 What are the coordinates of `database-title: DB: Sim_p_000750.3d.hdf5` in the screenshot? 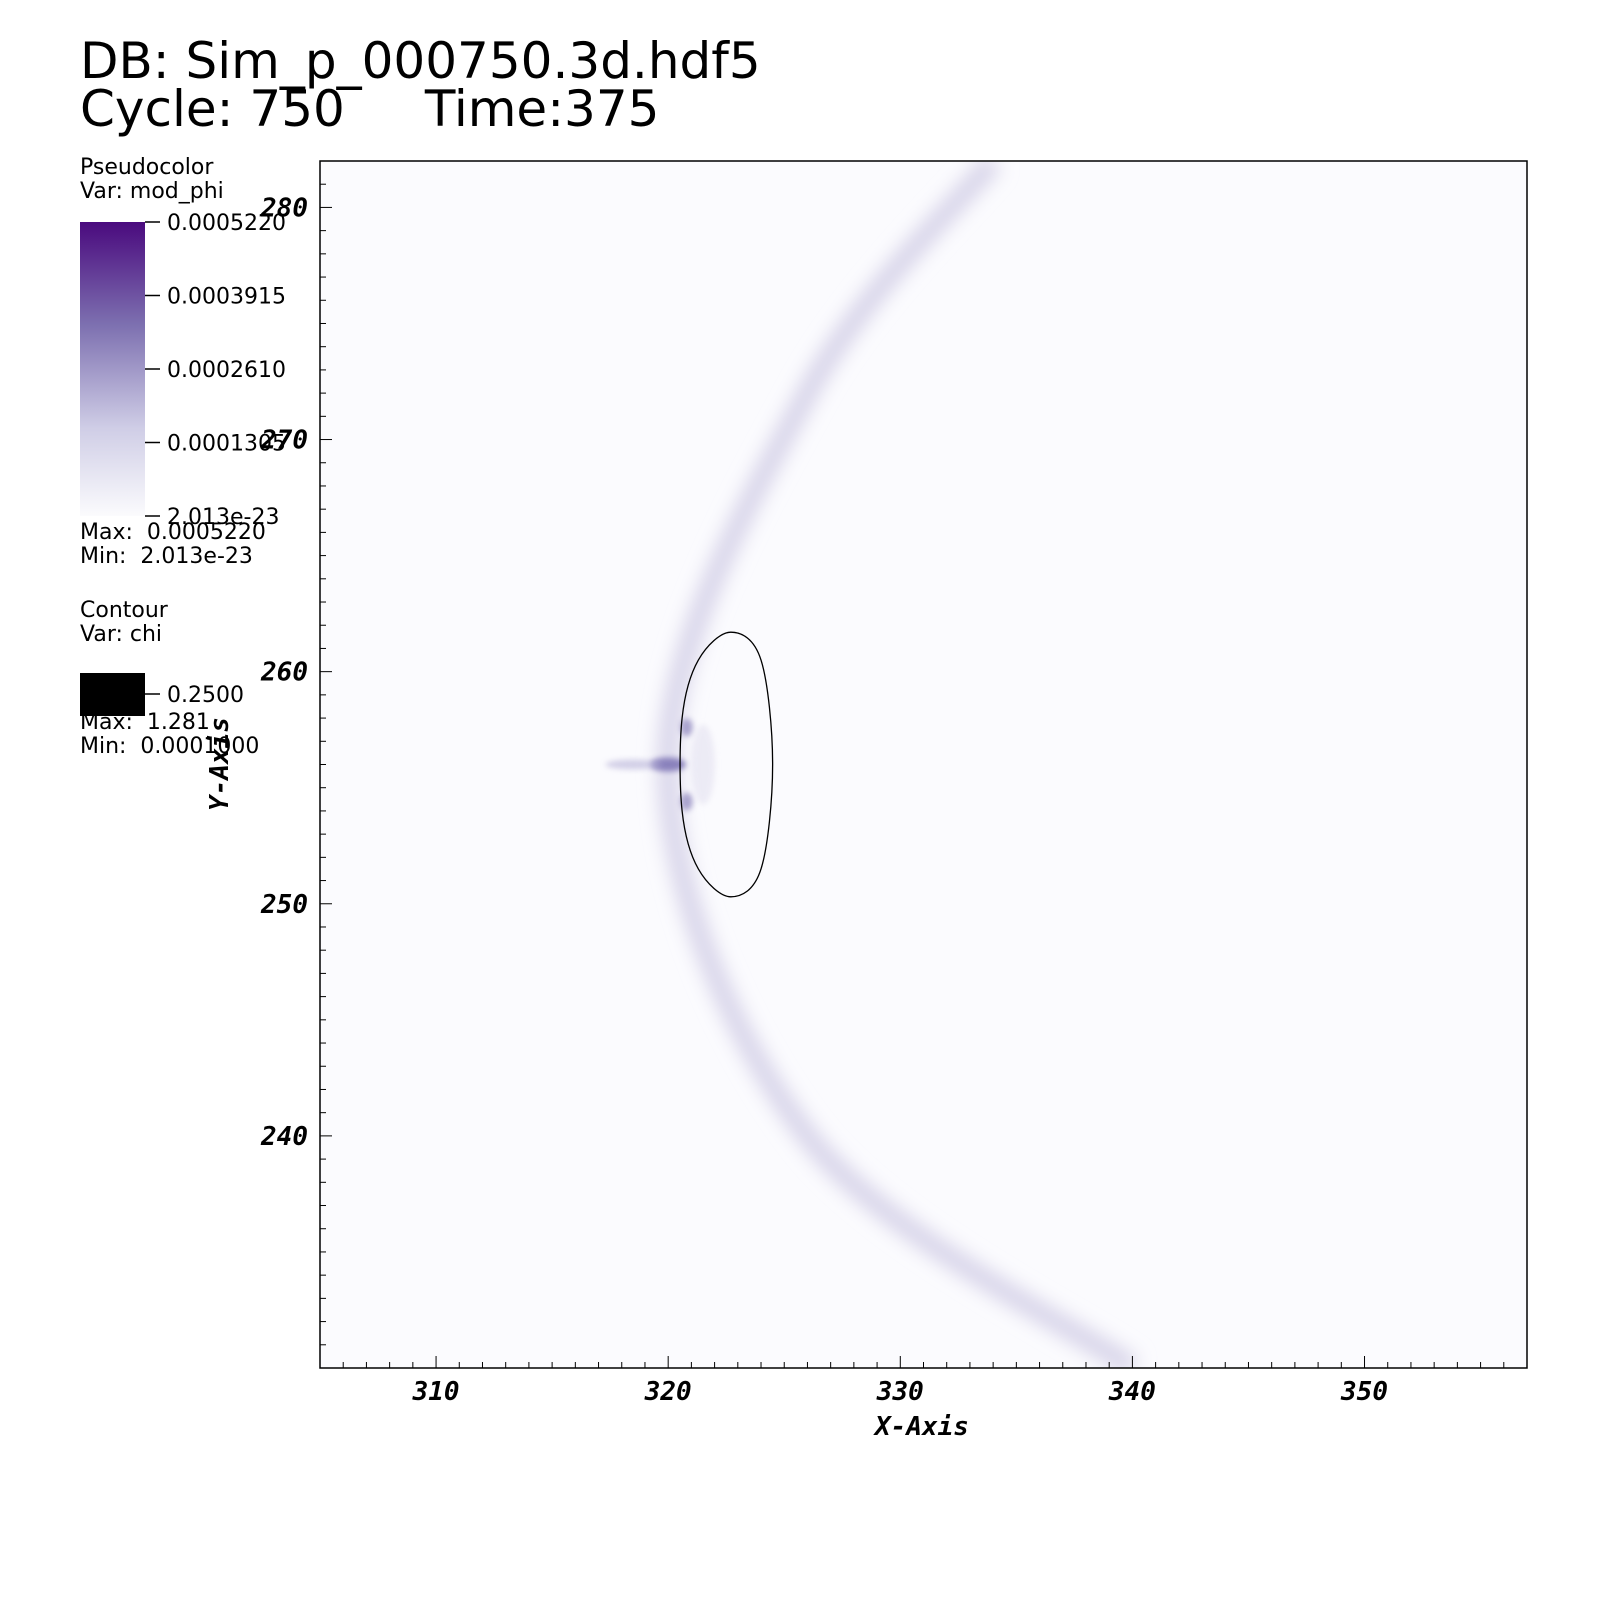 It's located at (420, 61).